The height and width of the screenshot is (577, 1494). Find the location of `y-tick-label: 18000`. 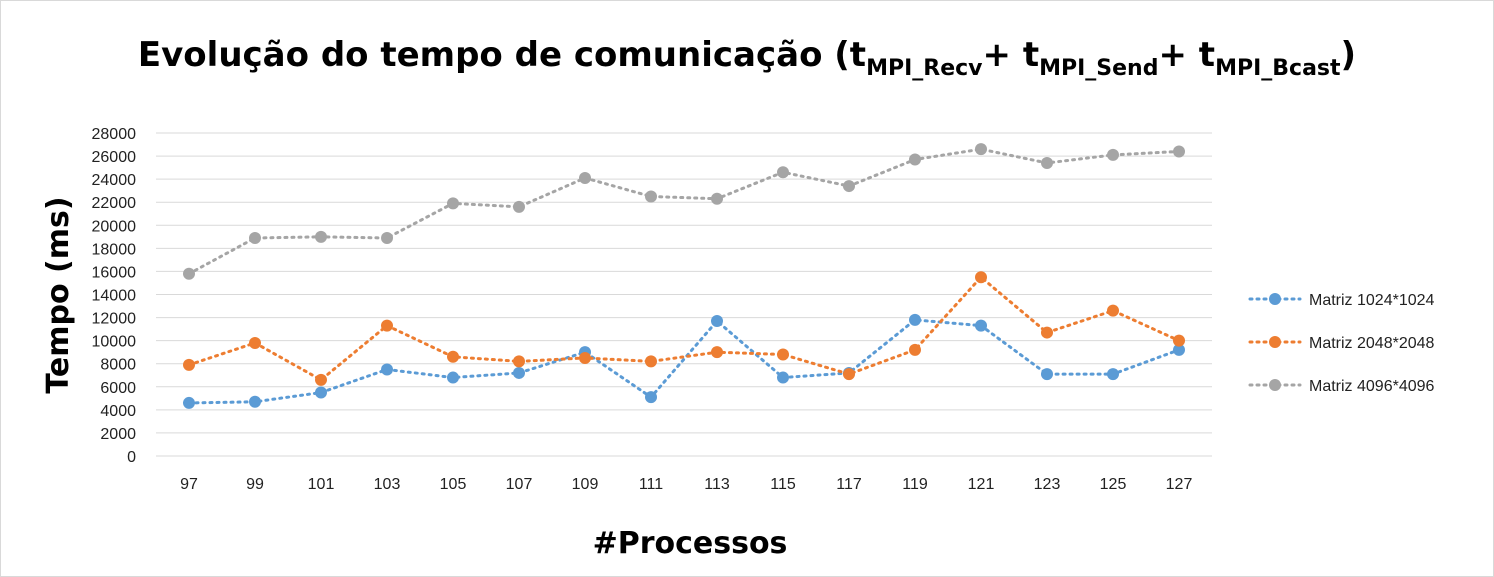

y-tick-label: 18000 is located at coordinates (114, 249).